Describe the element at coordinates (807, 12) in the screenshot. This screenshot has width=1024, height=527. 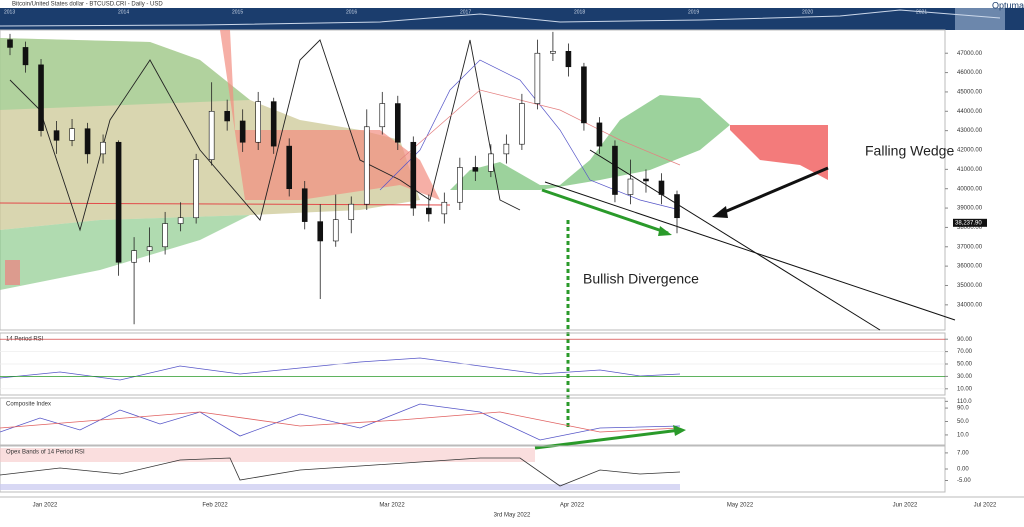
I see `nav-year: 2020` at that location.